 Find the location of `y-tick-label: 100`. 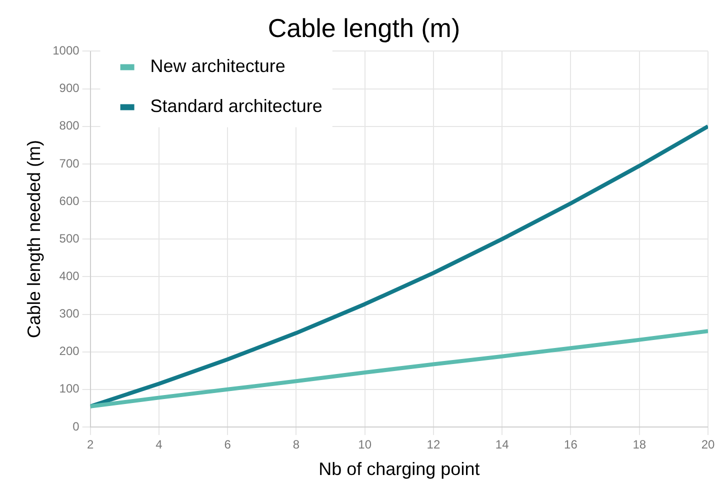

y-tick-label: 100 is located at coordinates (69, 389).